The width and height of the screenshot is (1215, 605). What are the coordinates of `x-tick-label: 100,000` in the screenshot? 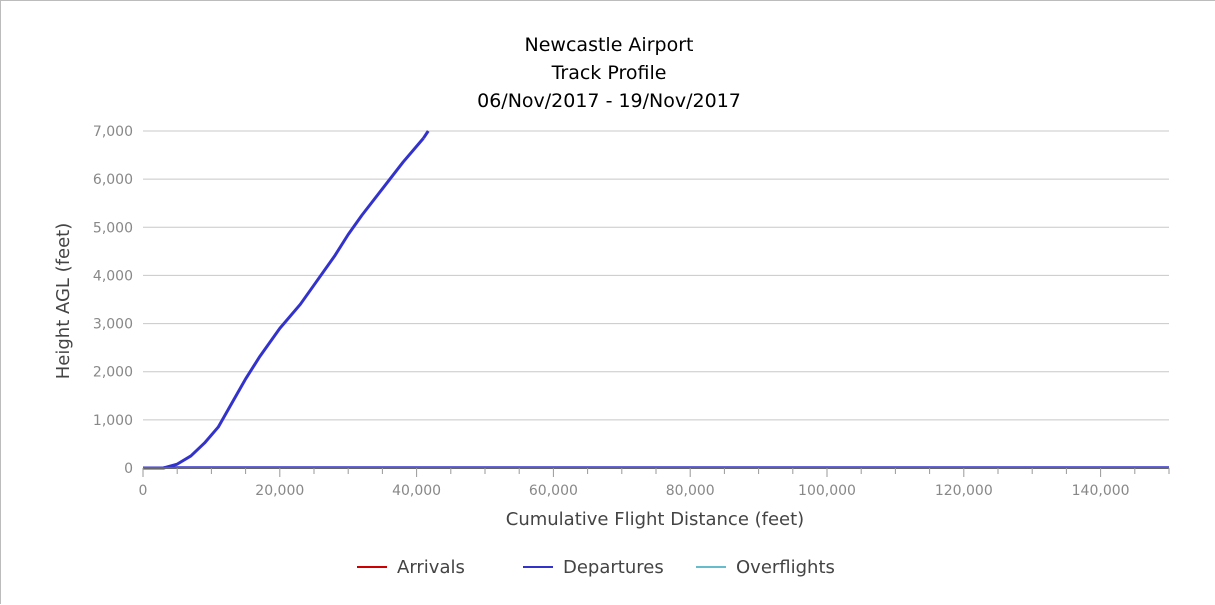 It's located at (827, 491).